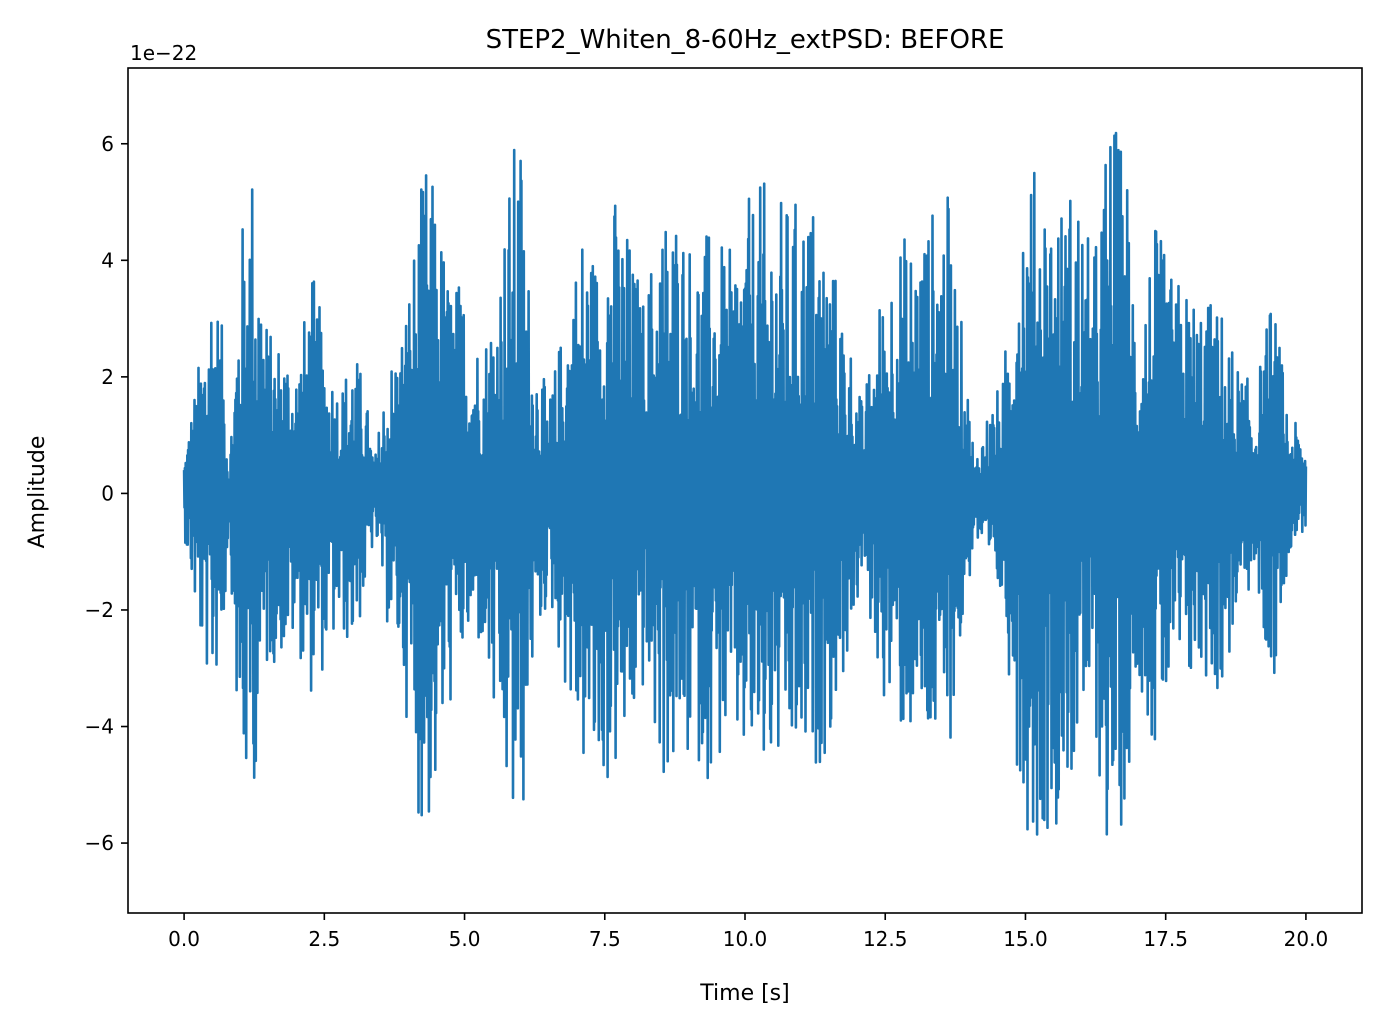 The width and height of the screenshot is (1383, 1028). What do you see at coordinates (745, 939) in the screenshot?
I see `x-tick-label: 10.0` at bounding box center [745, 939].